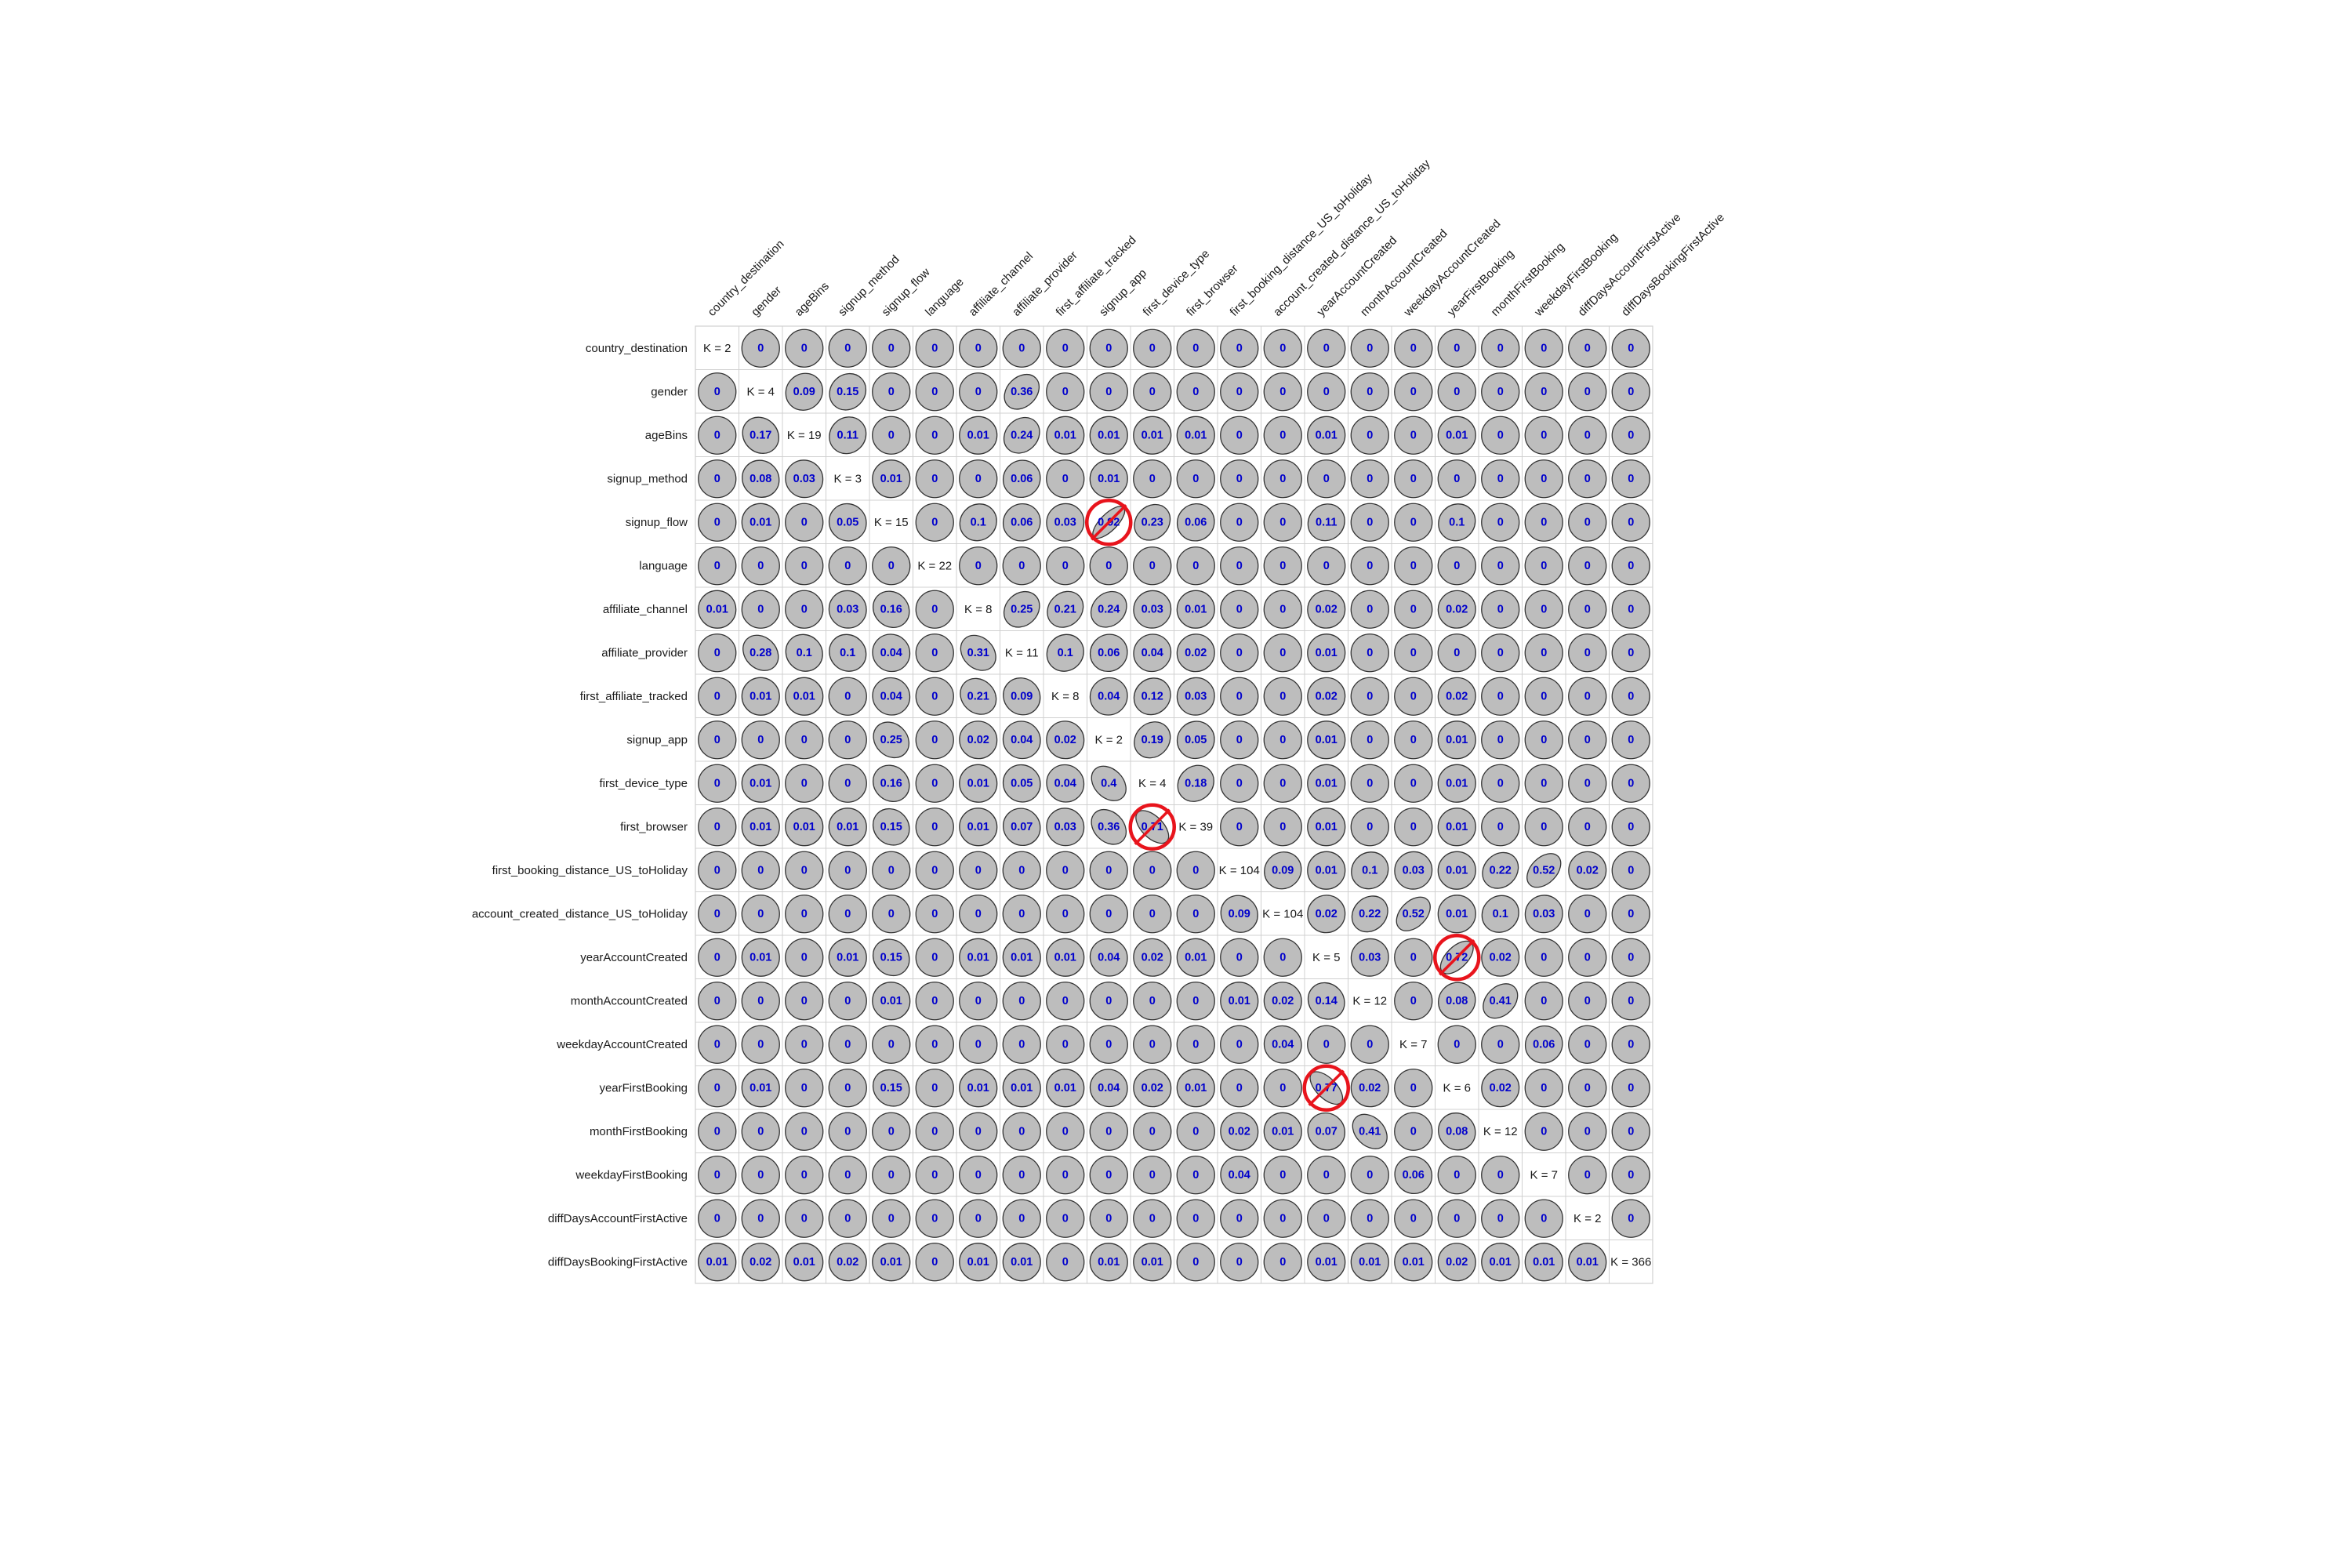 Image resolution: width=2352 pixels, height=1568 pixels. Describe the element at coordinates (1065, 522) in the screenshot. I see `heatmap-cell: 0.03` at that location.